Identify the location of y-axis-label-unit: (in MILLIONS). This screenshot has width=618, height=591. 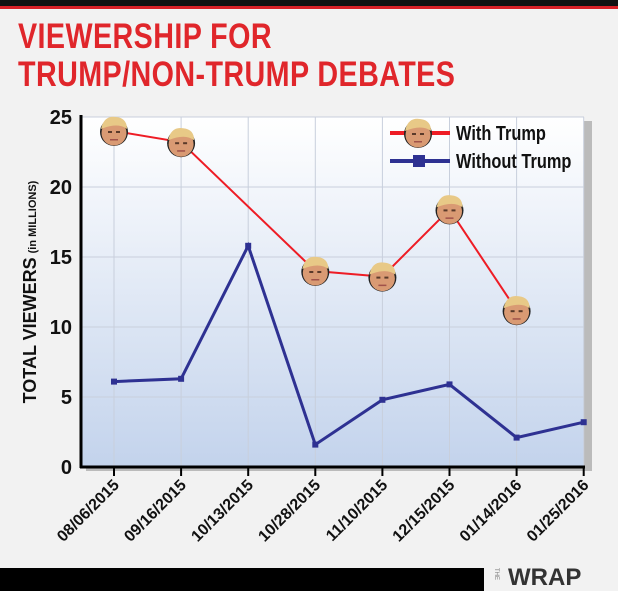
(33, 216).